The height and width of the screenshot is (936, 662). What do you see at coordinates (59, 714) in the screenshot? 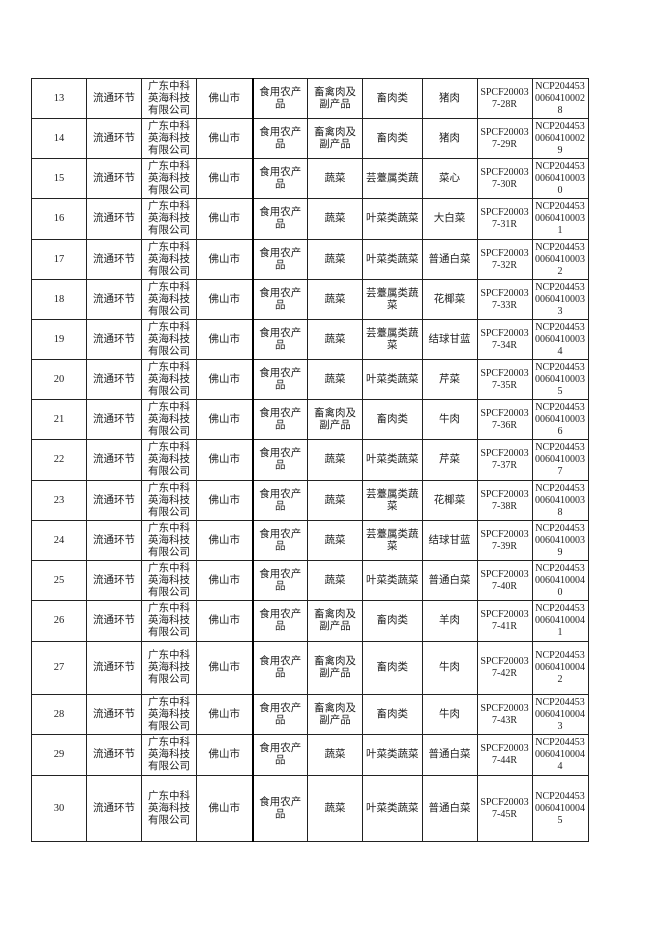
I see `cell-row-number: 28` at bounding box center [59, 714].